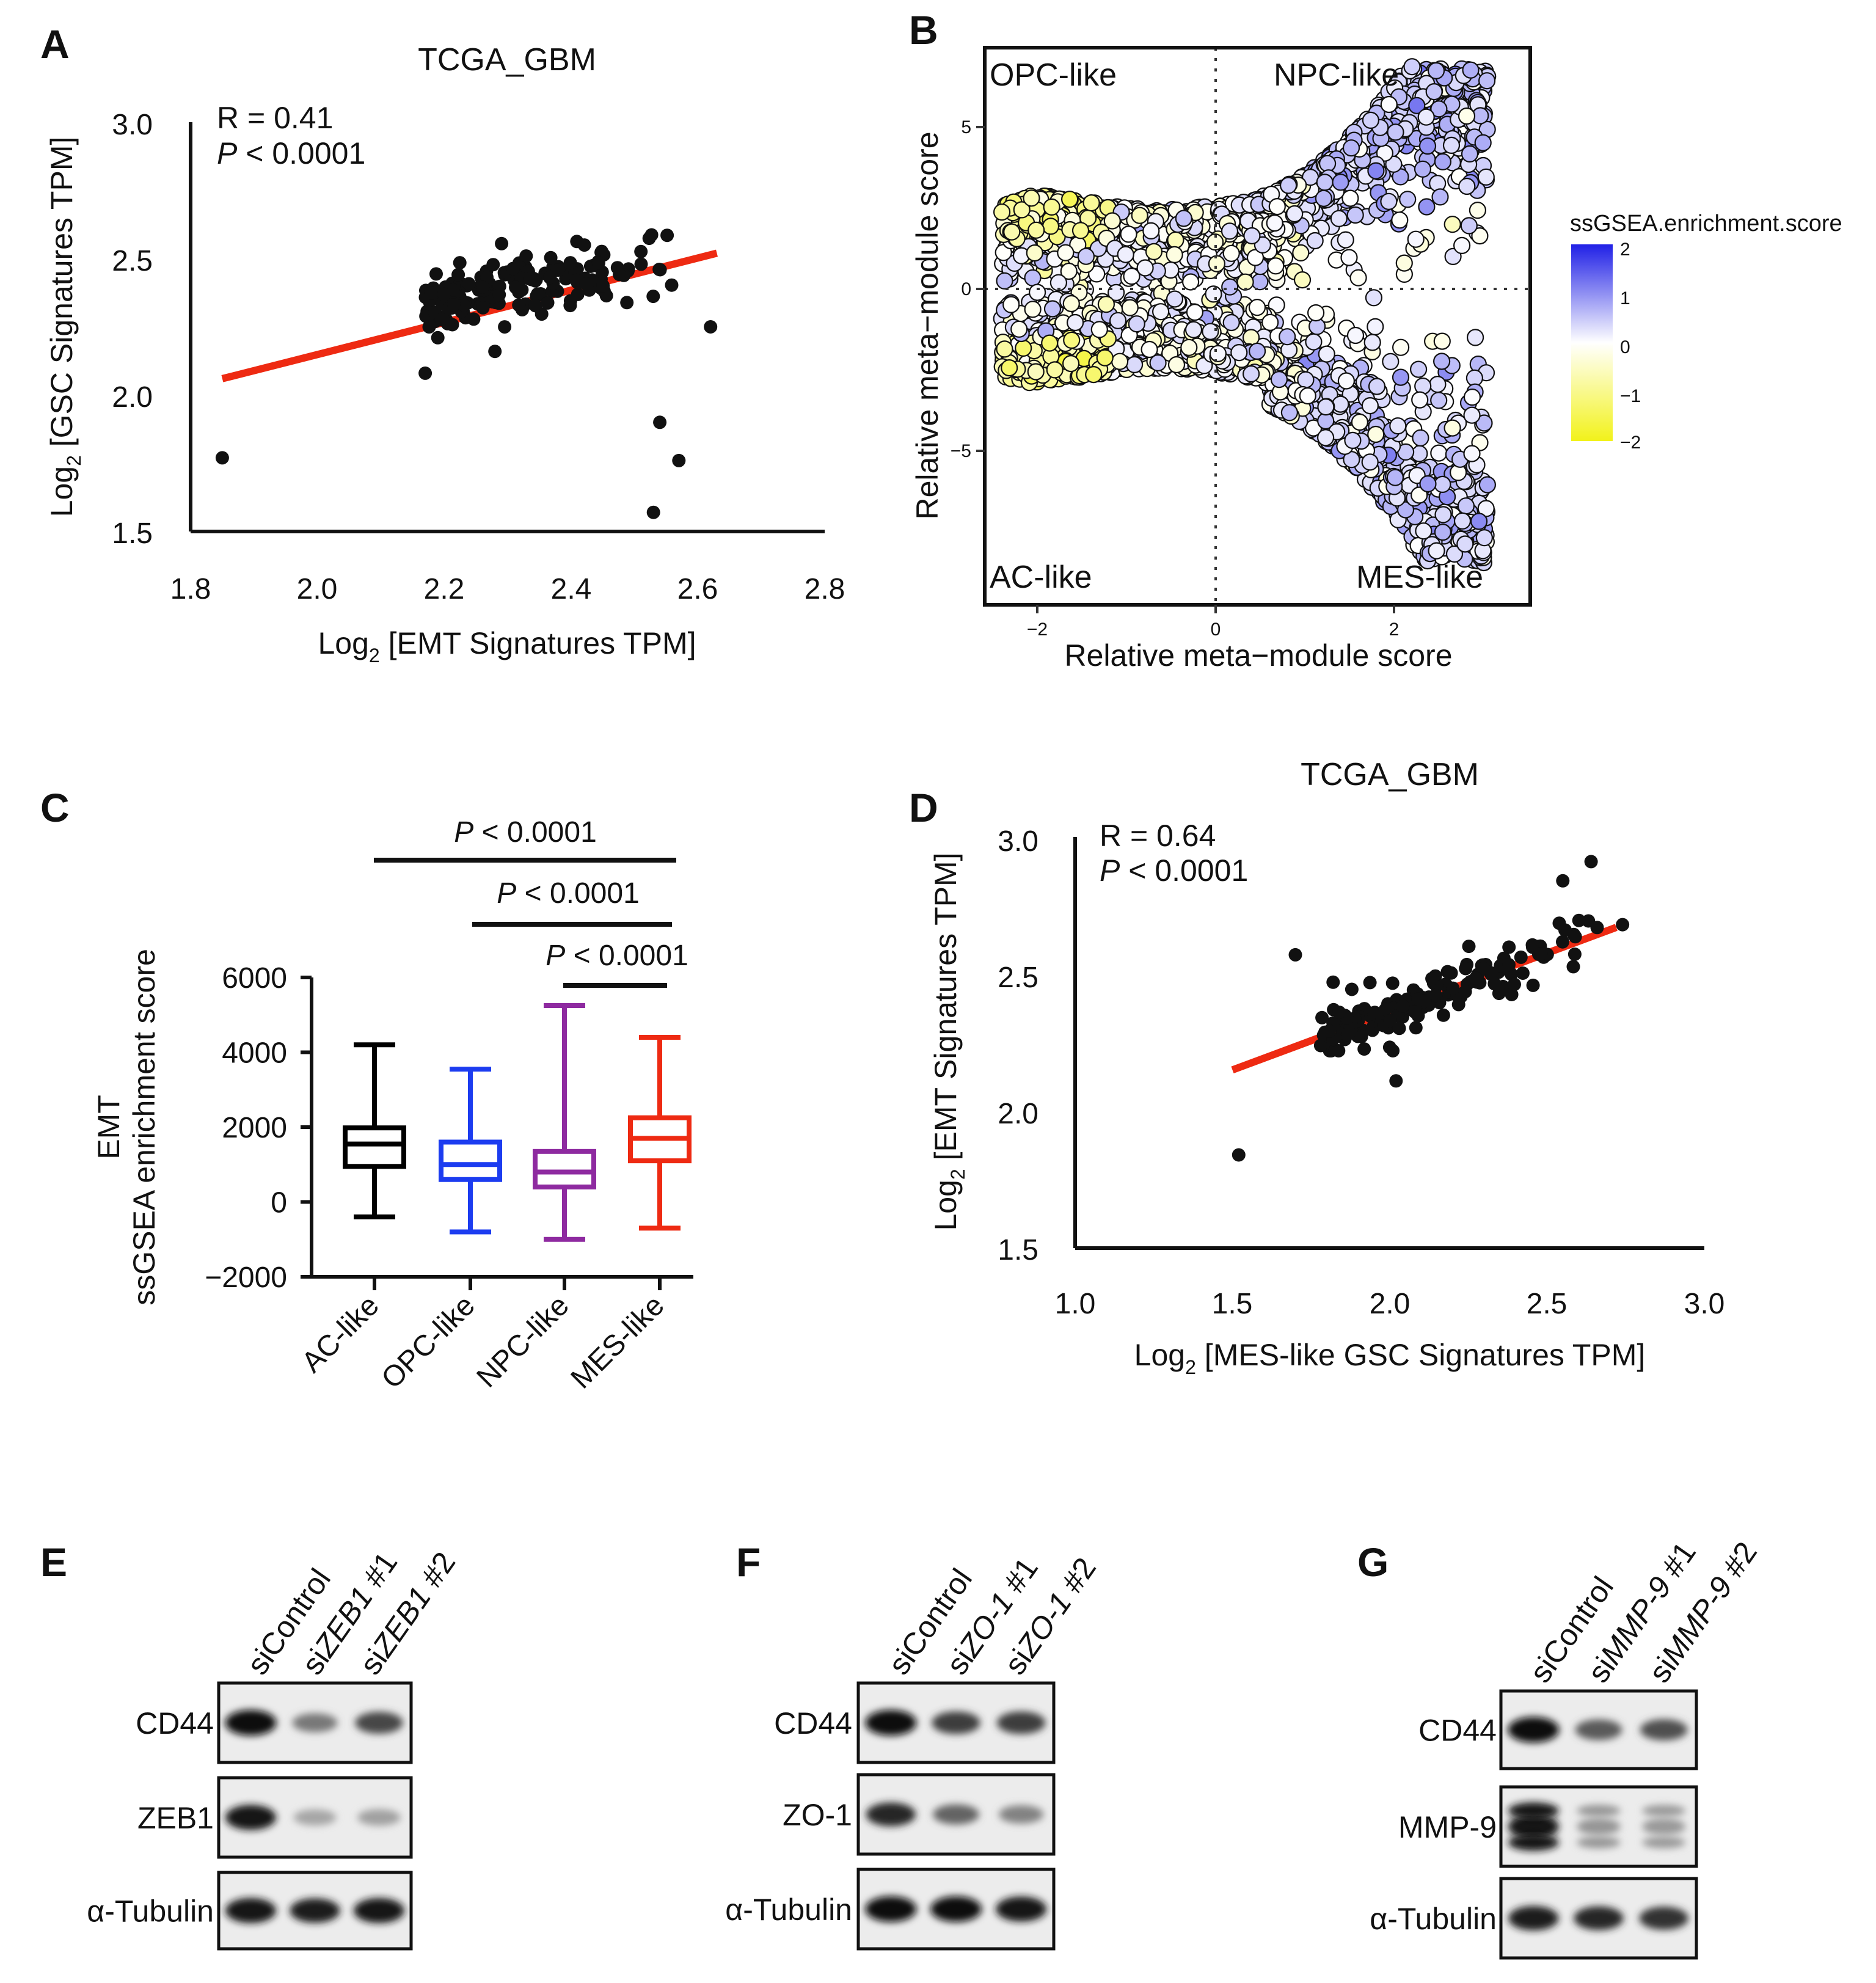 This screenshot has height=1983, width=1876. What do you see at coordinates (1018, 1045) in the screenshot?
I see `panel-d-y-ticks: 1.5 2.0 2.5 3.0` at bounding box center [1018, 1045].